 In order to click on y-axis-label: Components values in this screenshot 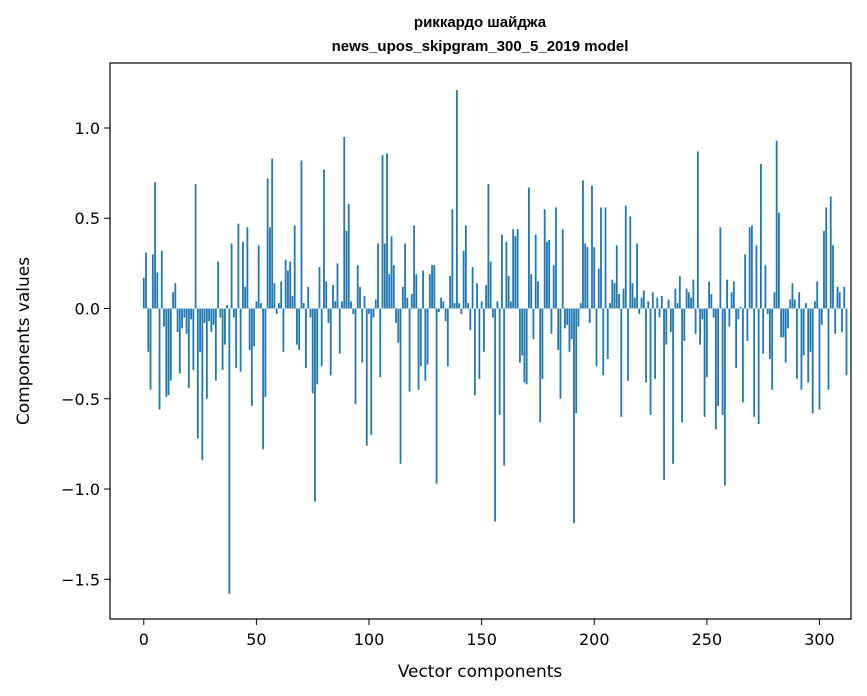, I will do `click(24, 341)`.